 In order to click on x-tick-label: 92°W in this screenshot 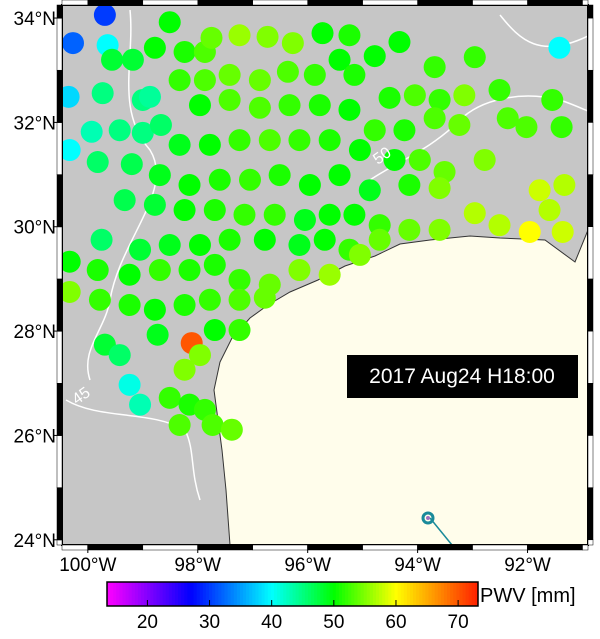, I will do `click(527, 565)`.